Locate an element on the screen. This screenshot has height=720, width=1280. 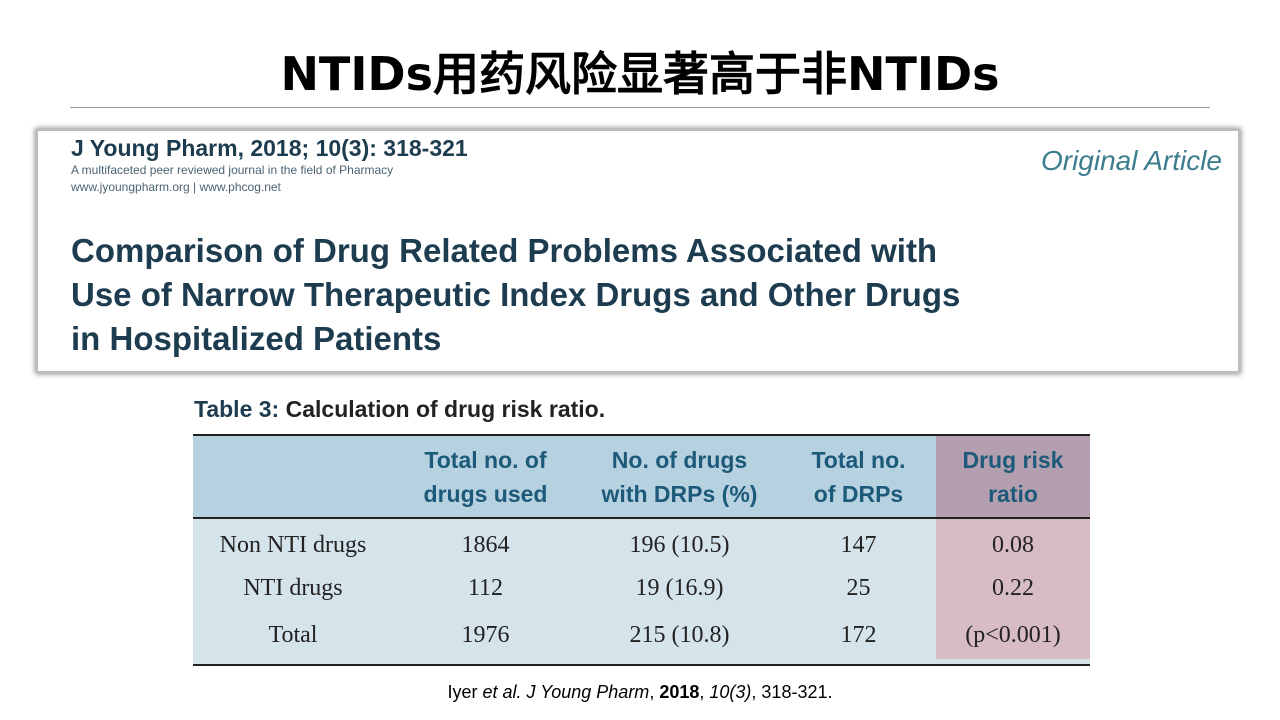
table-cell: 147 is located at coordinates (858, 544).